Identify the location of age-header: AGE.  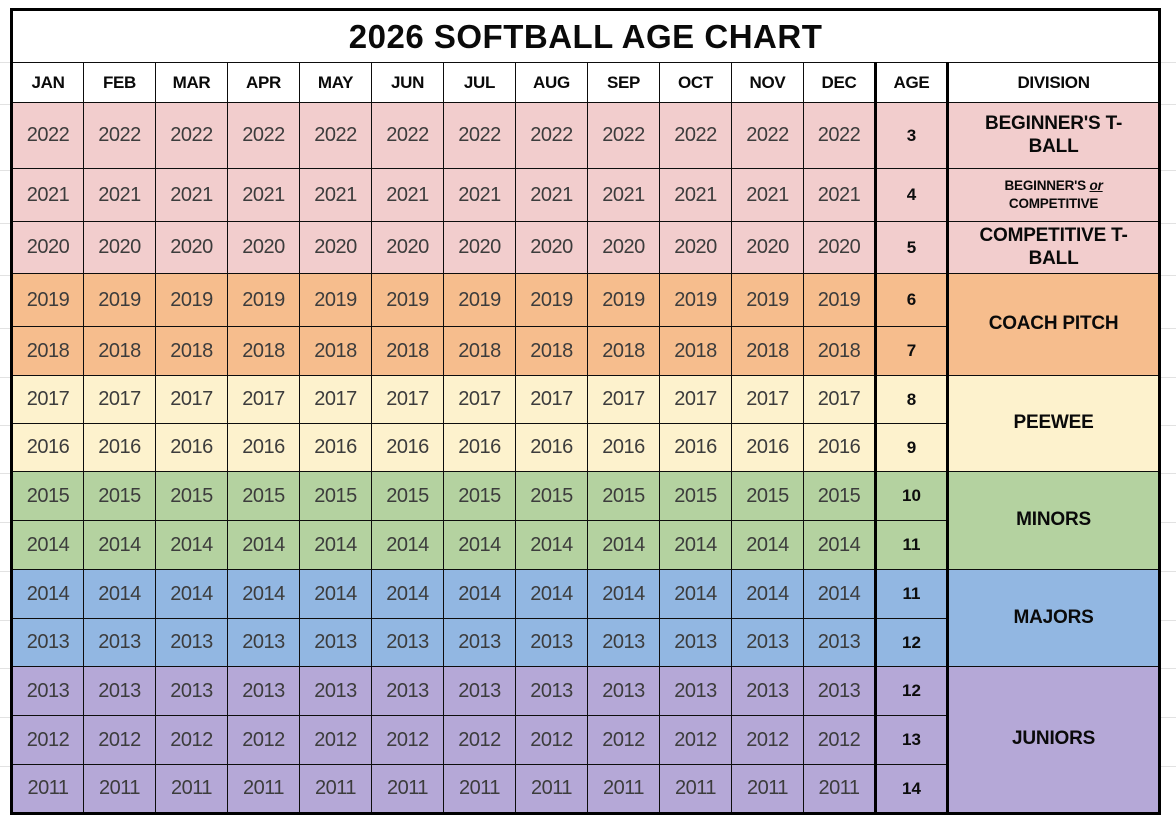
(911, 82).